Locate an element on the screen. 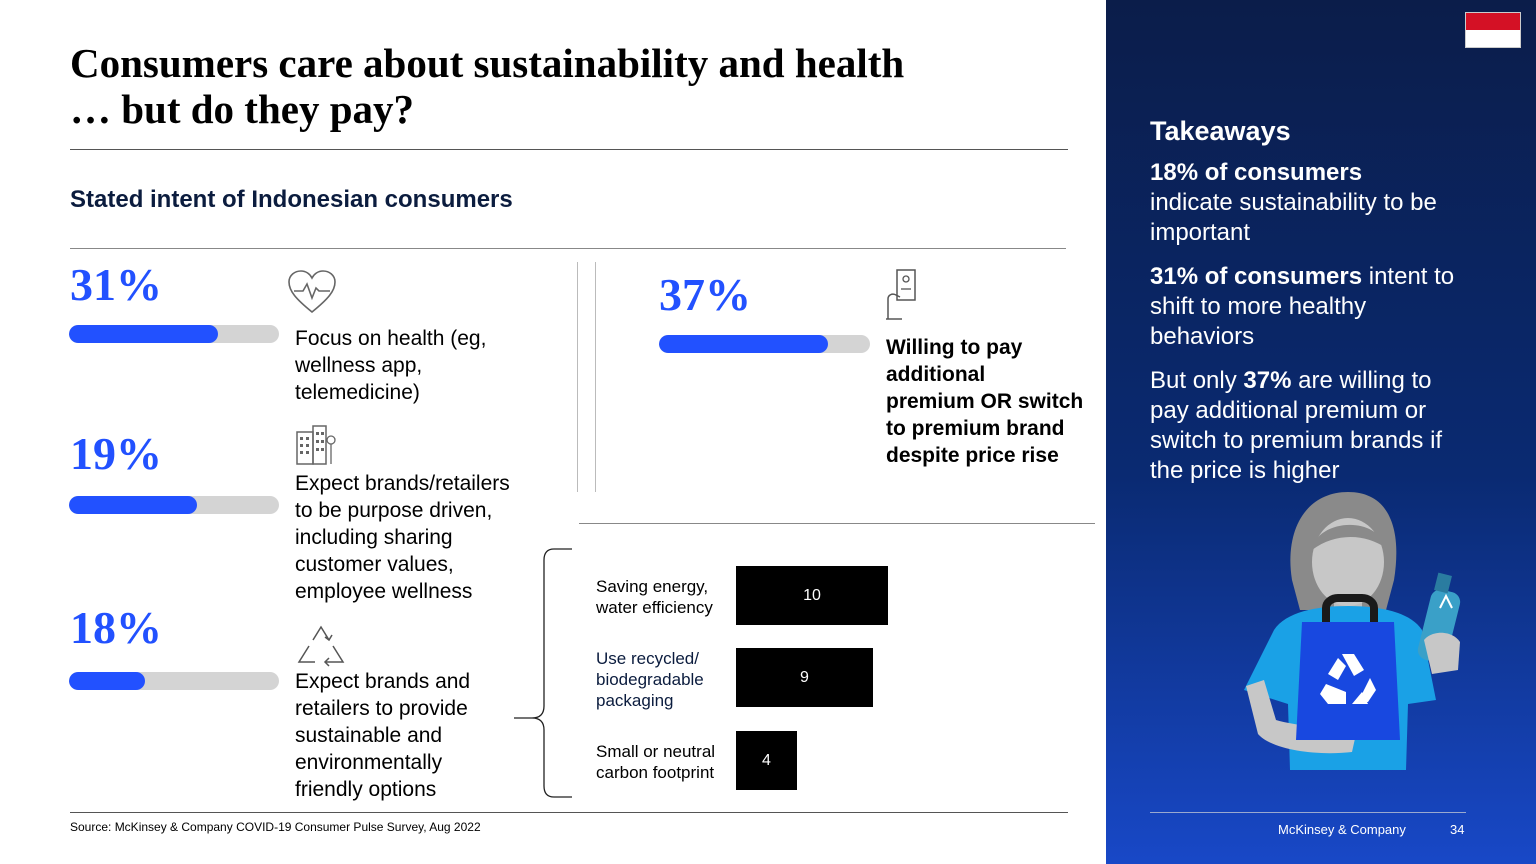 This screenshot has width=1536, height=864. page-number: 34 is located at coordinates (1457, 829).